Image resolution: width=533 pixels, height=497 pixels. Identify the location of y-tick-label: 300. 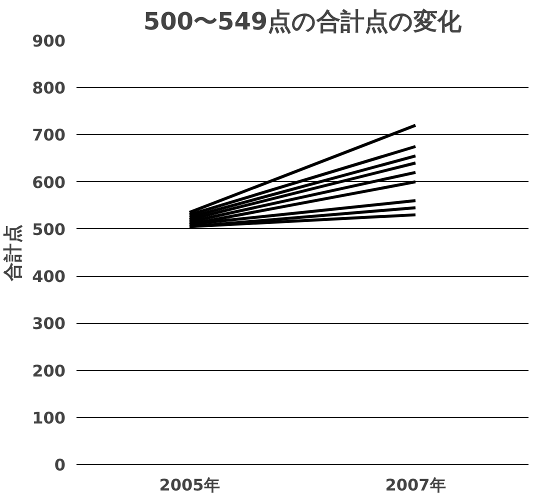
(49, 324).